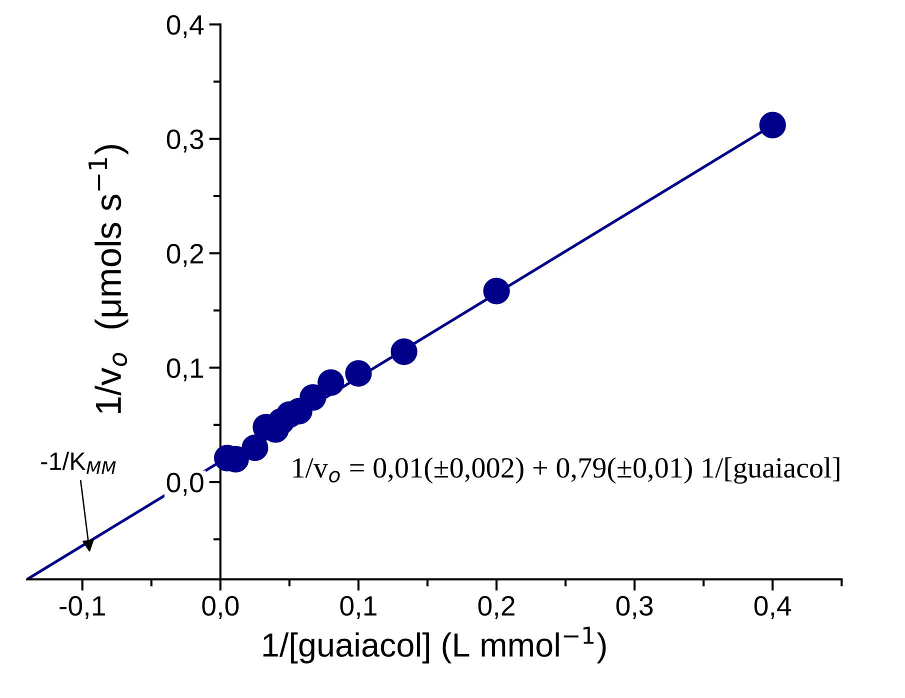  Describe the element at coordinates (185, 484) in the screenshot. I see `y-tick-label: 0,0` at that location.